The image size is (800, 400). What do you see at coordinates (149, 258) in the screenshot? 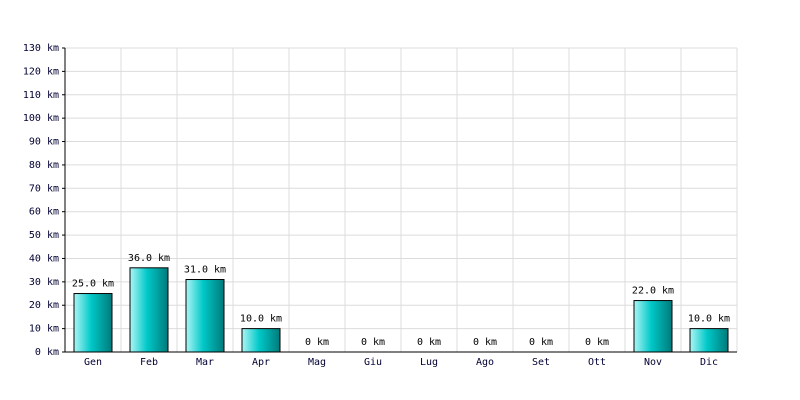
I see `value-label: 36.0 km` at bounding box center [149, 258].